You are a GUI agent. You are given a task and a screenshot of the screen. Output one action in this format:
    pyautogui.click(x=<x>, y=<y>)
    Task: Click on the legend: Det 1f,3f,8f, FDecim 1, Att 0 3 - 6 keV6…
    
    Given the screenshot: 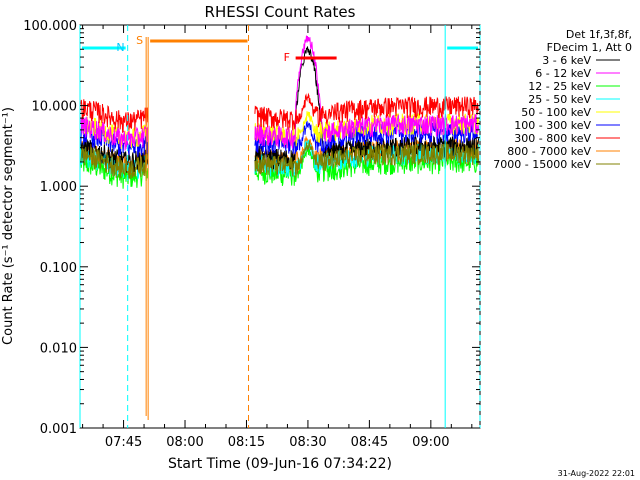 What is the action you would take?
    pyautogui.click(x=562, y=99)
    